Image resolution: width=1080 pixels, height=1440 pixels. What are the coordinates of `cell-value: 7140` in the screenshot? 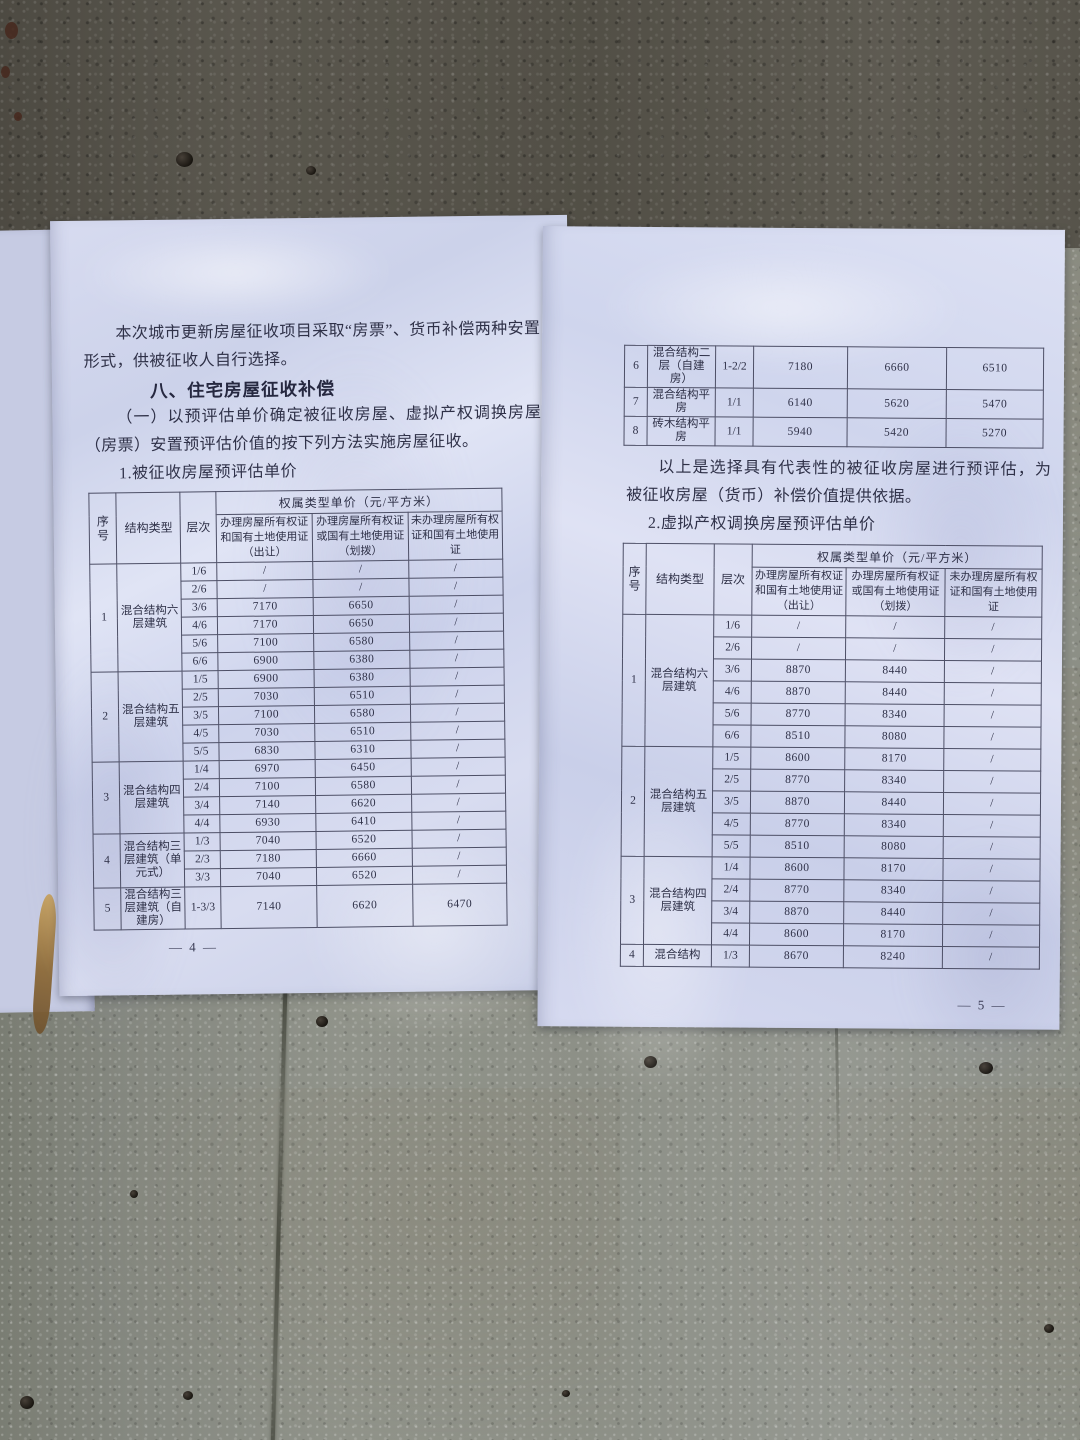 It's located at (267, 805).